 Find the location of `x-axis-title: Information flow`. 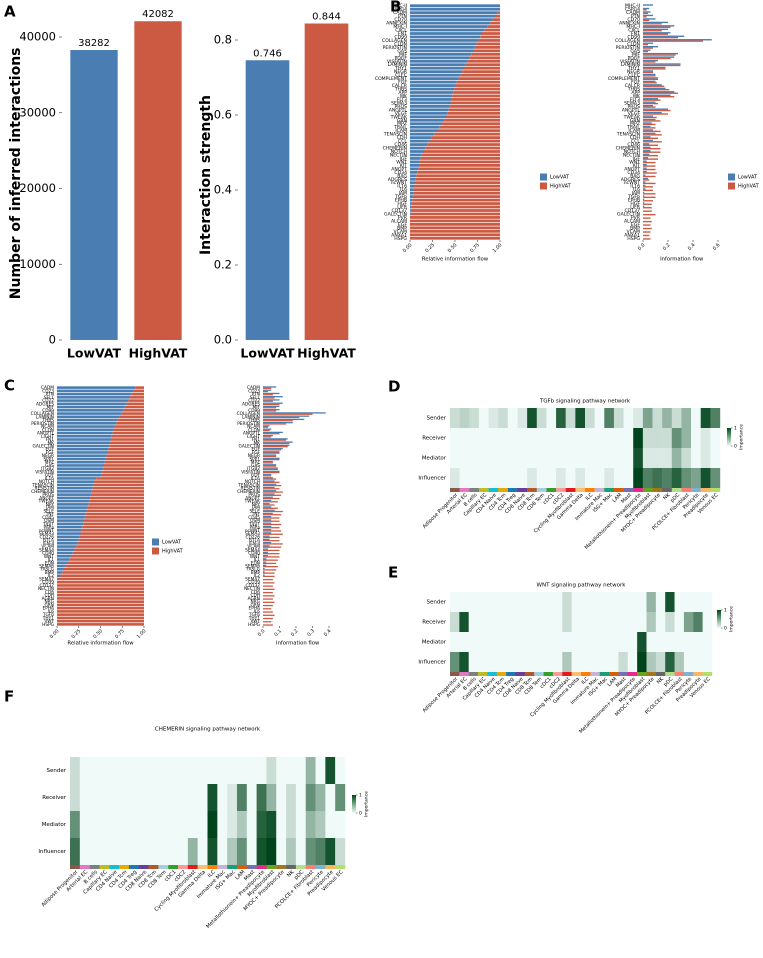

x-axis-title: Information flow is located at coordinates (298, 644).